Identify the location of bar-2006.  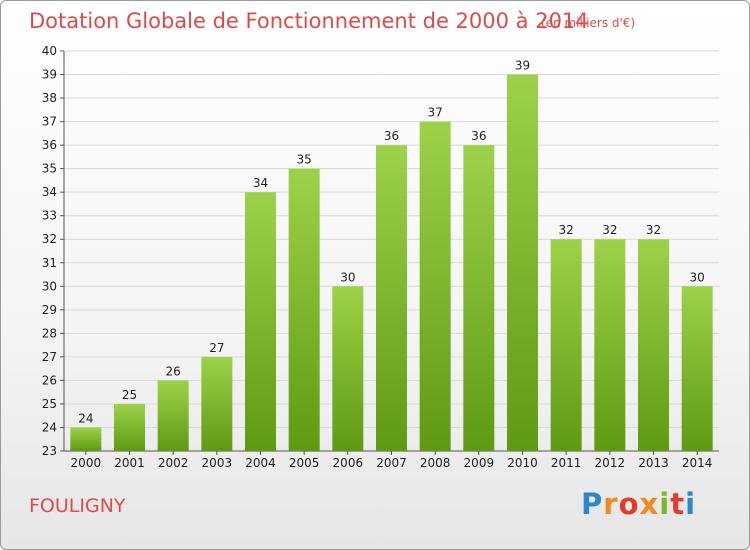
(348, 368).